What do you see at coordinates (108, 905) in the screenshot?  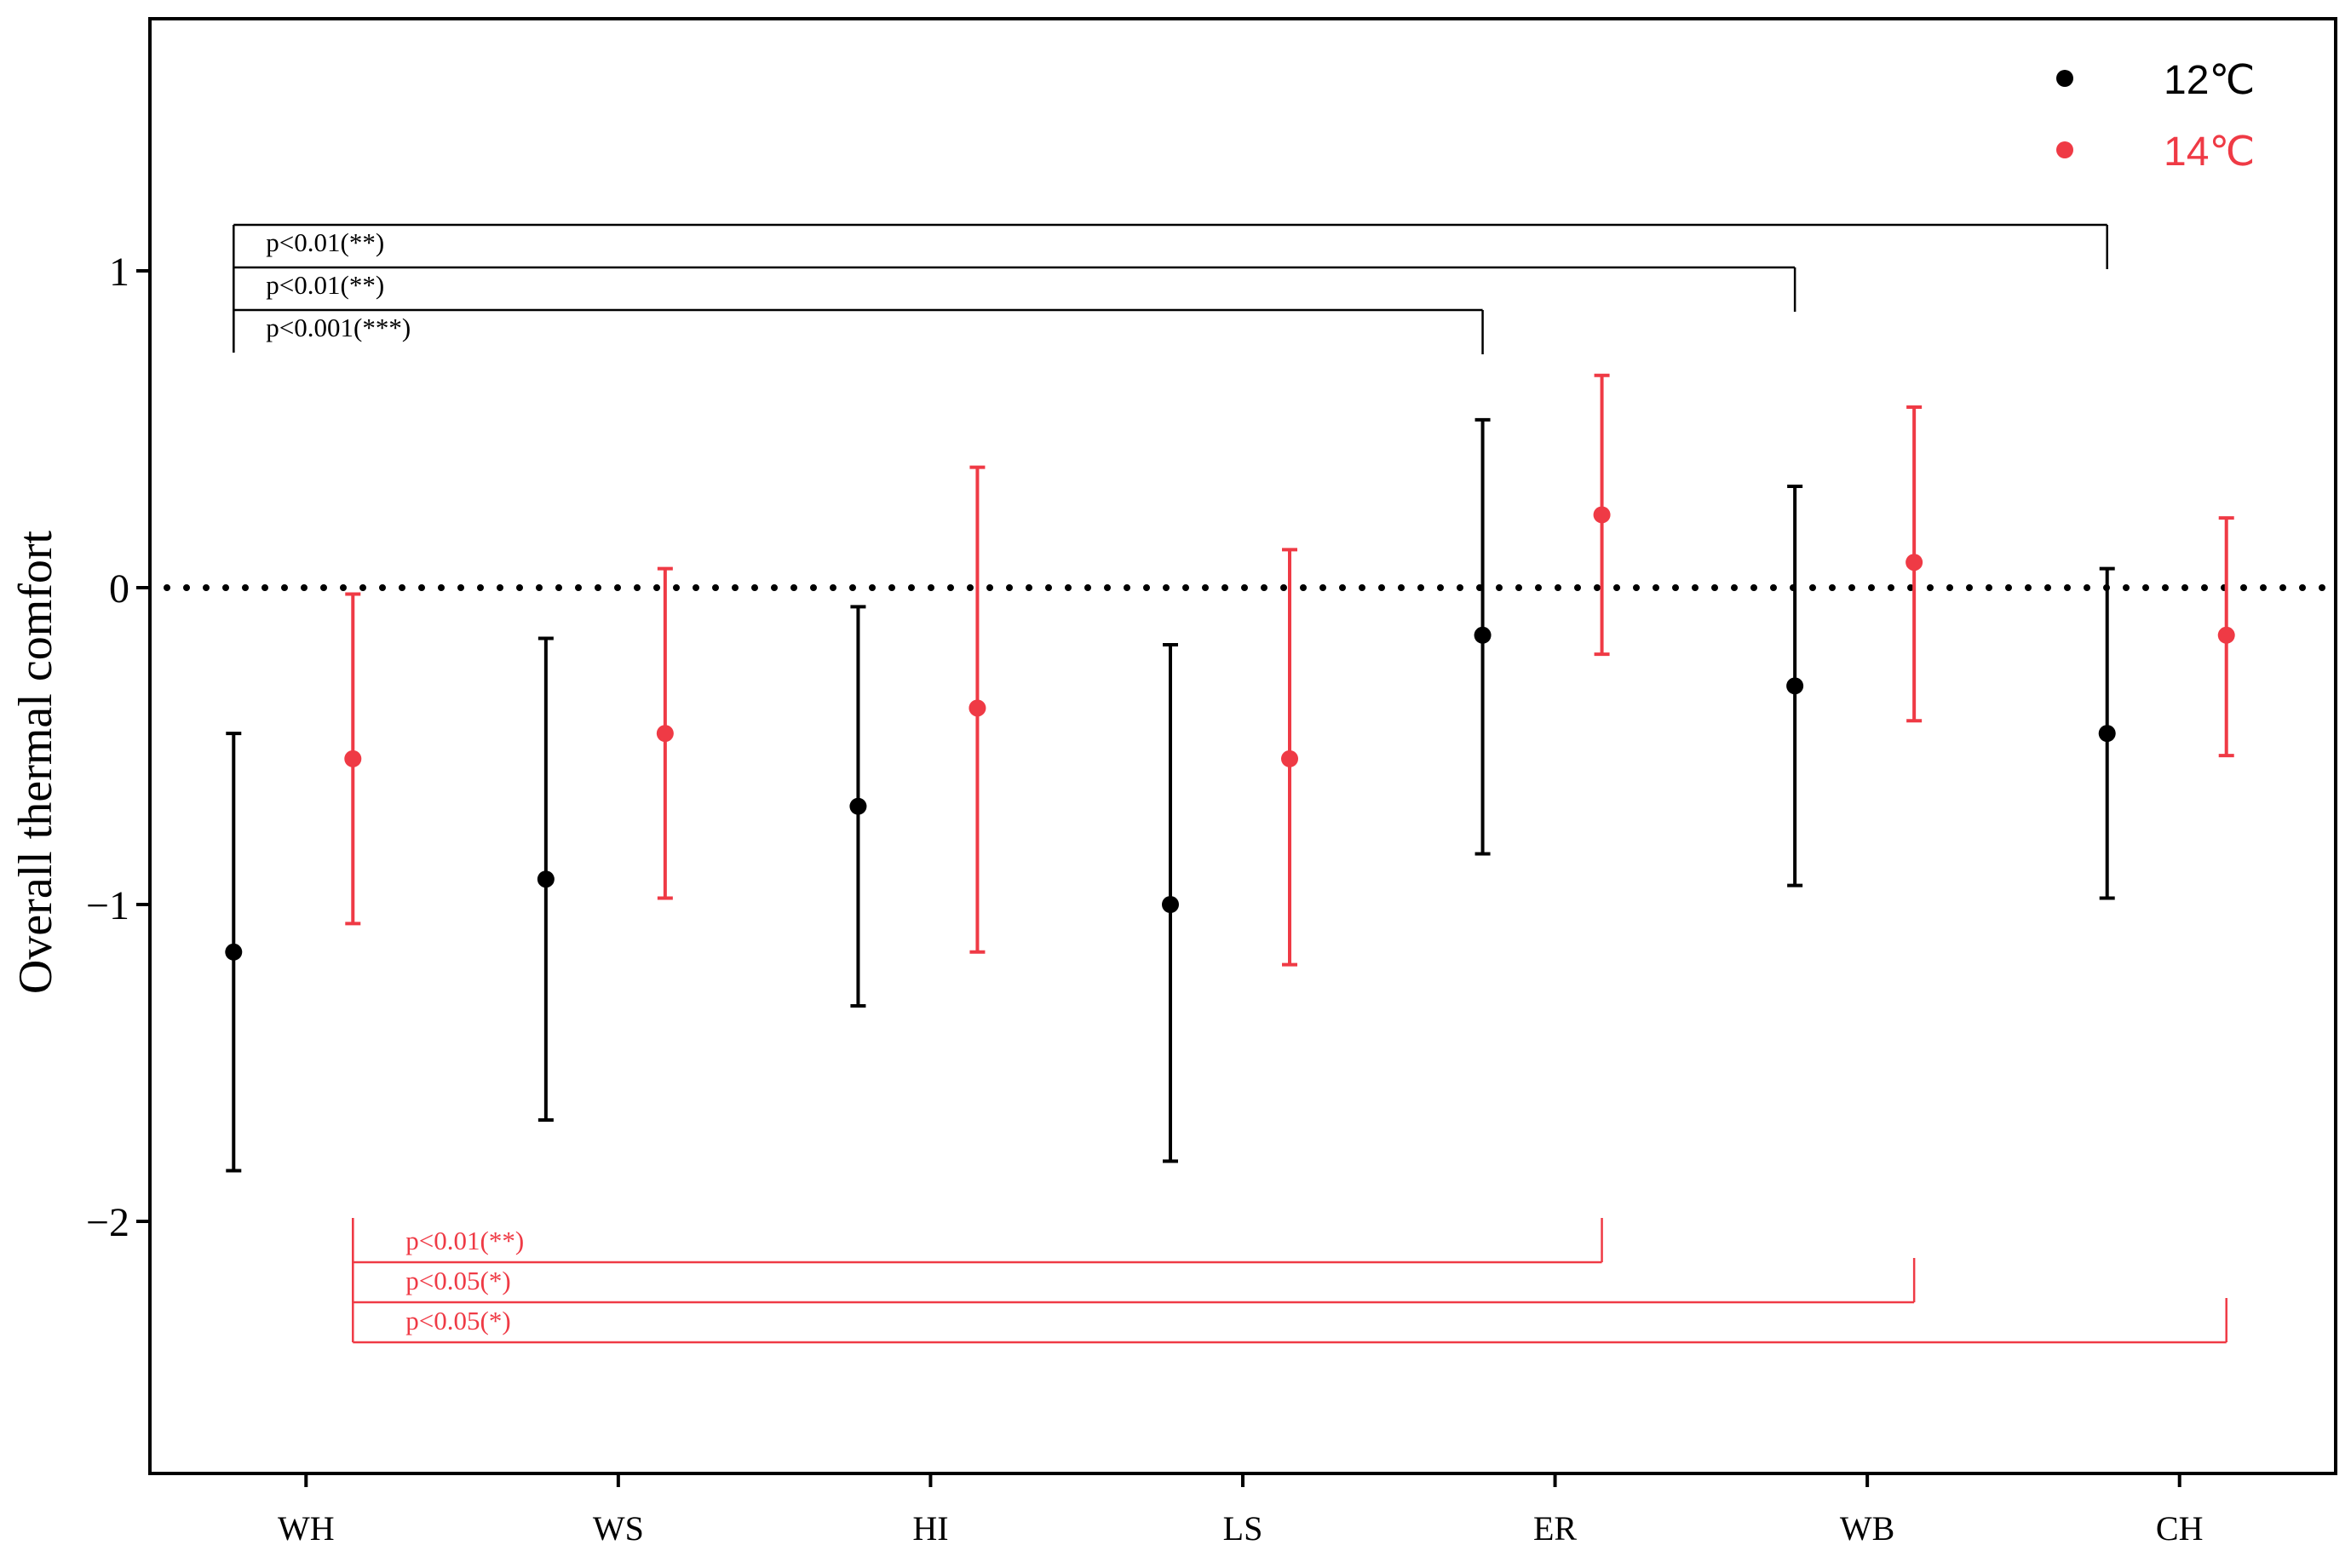 I see `y-tick-label: −1` at bounding box center [108, 905].